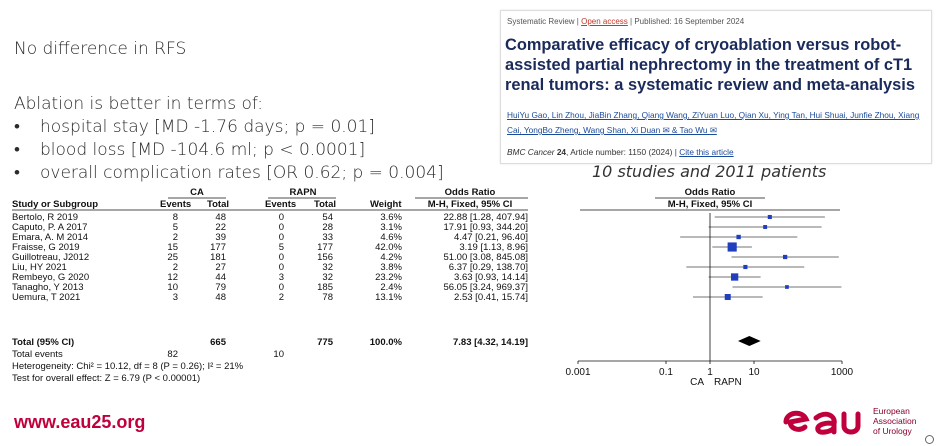 This screenshot has height=446, width=936. I want to click on axis-tick-label: 10, so click(754, 372).